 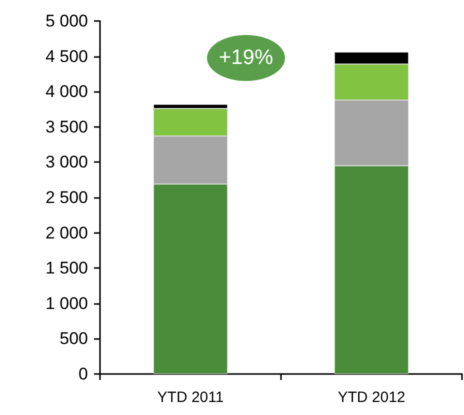 I want to click on y-tick-label: 2 500, so click(x=66, y=197).